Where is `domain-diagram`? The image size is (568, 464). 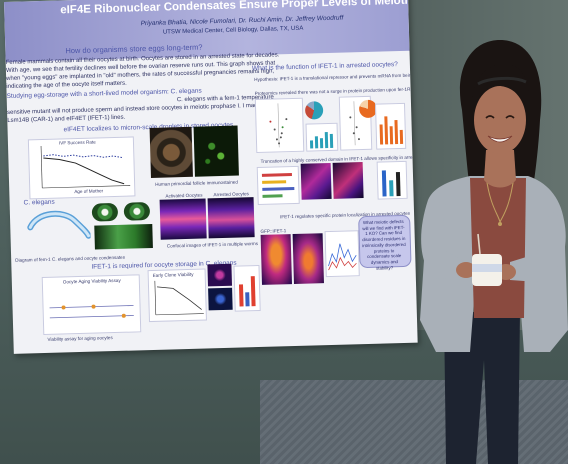 domain-diagram is located at coordinates (278, 185).